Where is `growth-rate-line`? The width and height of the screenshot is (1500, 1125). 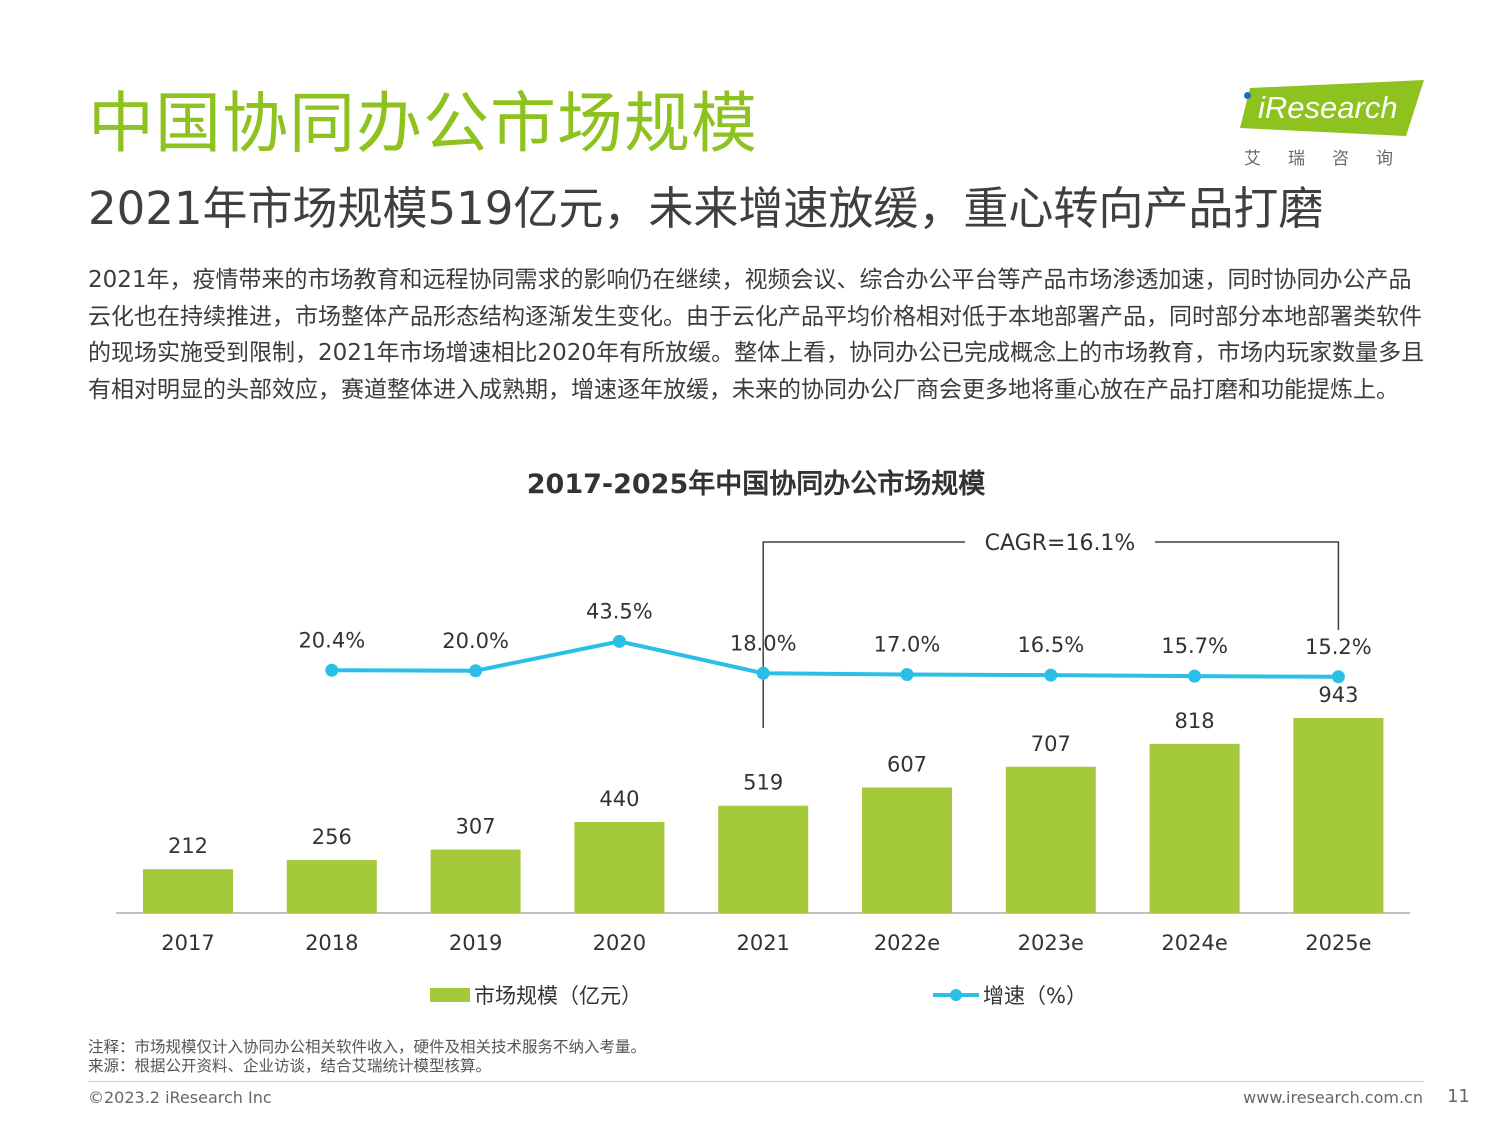
growth-rate-line is located at coordinates (835, 659).